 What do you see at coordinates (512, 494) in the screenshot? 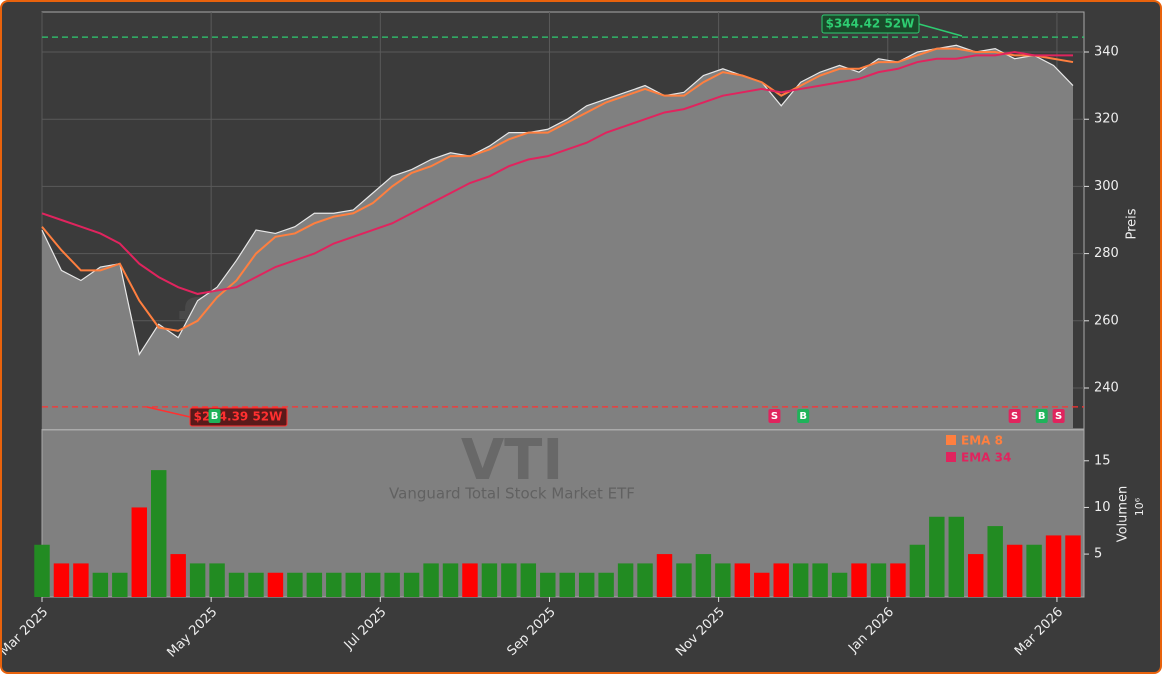
I see `watermark-subtitle: Vanguard Total Stock Market ETF` at bounding box center [512, 494].